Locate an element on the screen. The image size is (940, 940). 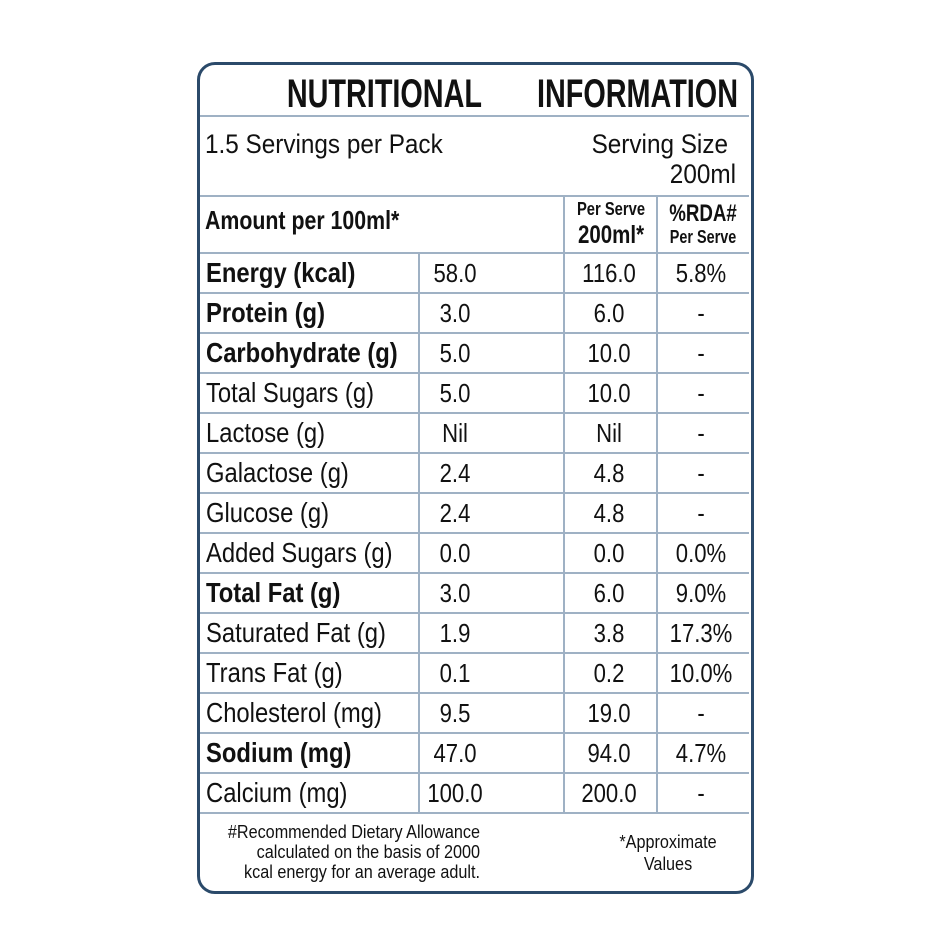
per-serve: 94.0 is located at coordinates (609, 753).